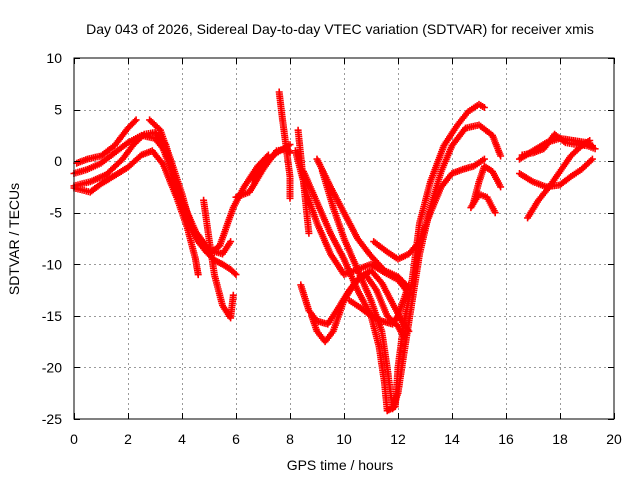 This screenshot has height=480, width=640. What do you see at coordinates (560, 439) in the screenshot?
I see `x-tick-label: 18` at bounding box center [560, 439].